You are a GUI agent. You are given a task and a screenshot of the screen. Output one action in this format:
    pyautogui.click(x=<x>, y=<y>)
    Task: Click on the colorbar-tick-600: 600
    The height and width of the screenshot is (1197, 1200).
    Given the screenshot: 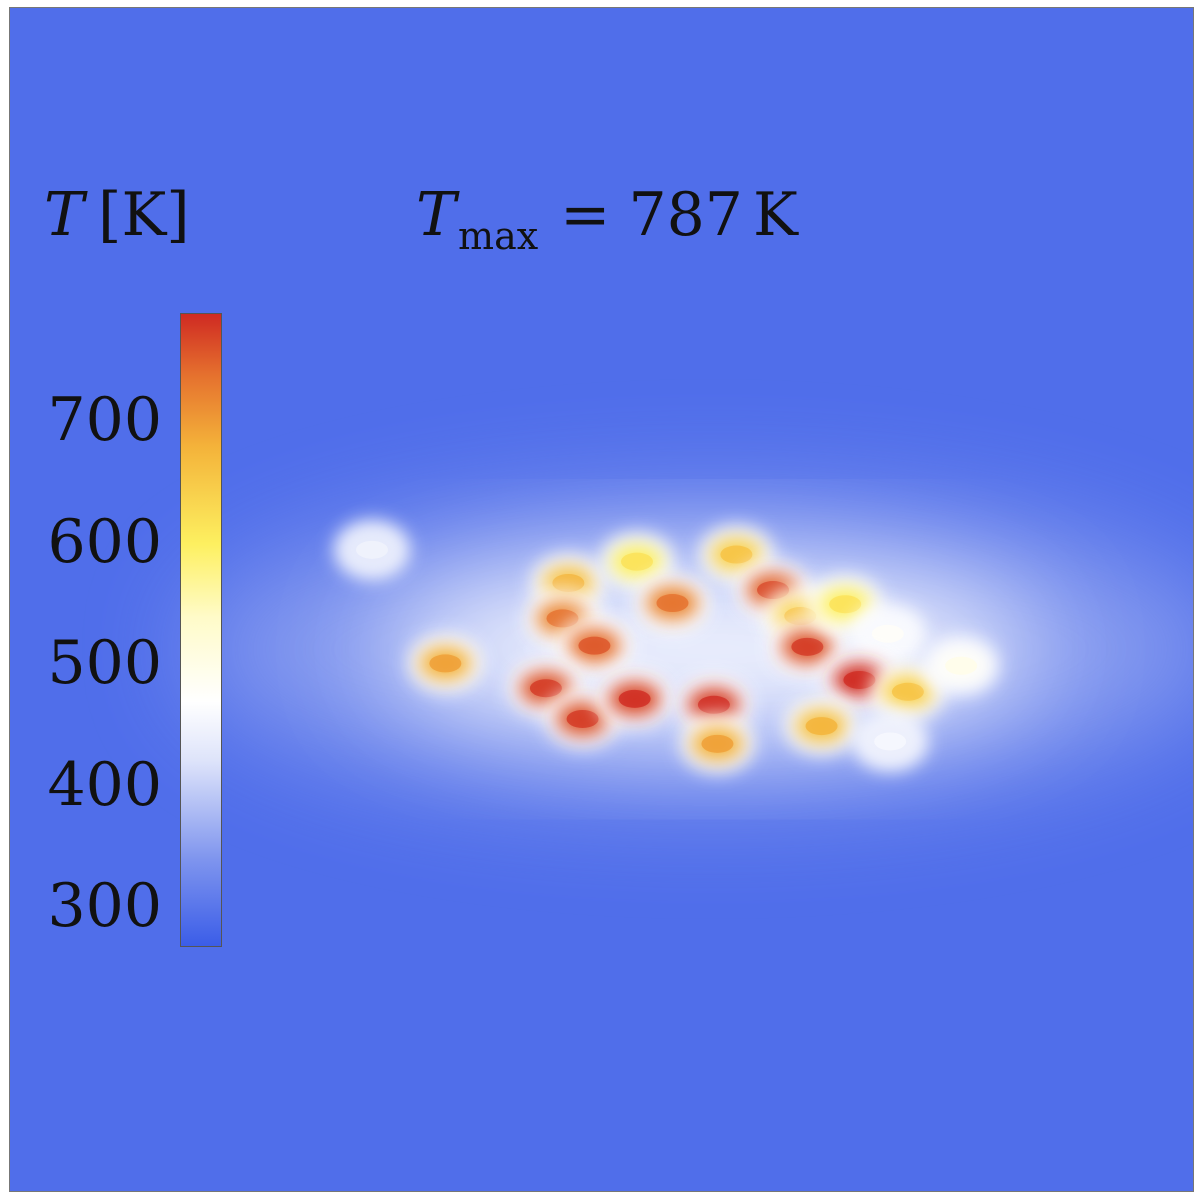 What is the action you would take?
    pyautogui.click(x=104, y=541)
    